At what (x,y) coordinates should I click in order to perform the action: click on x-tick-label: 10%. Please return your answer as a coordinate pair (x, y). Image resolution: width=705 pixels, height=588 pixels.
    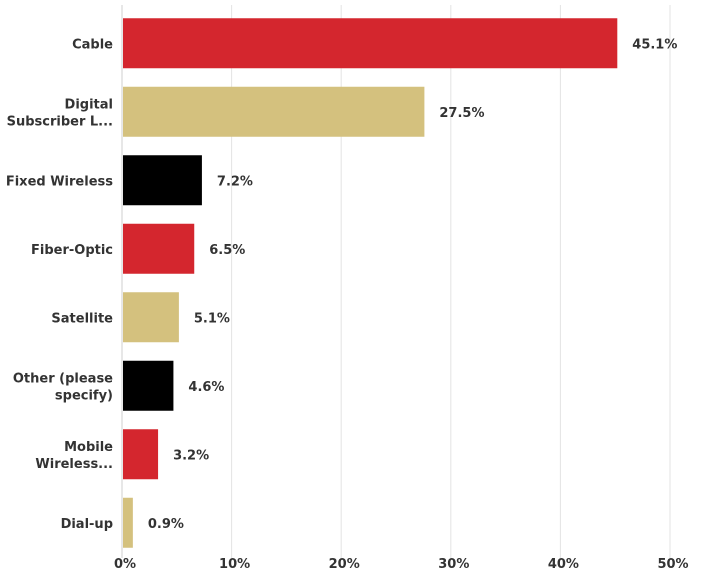
    Looking at the image, I should click on (234, 564).